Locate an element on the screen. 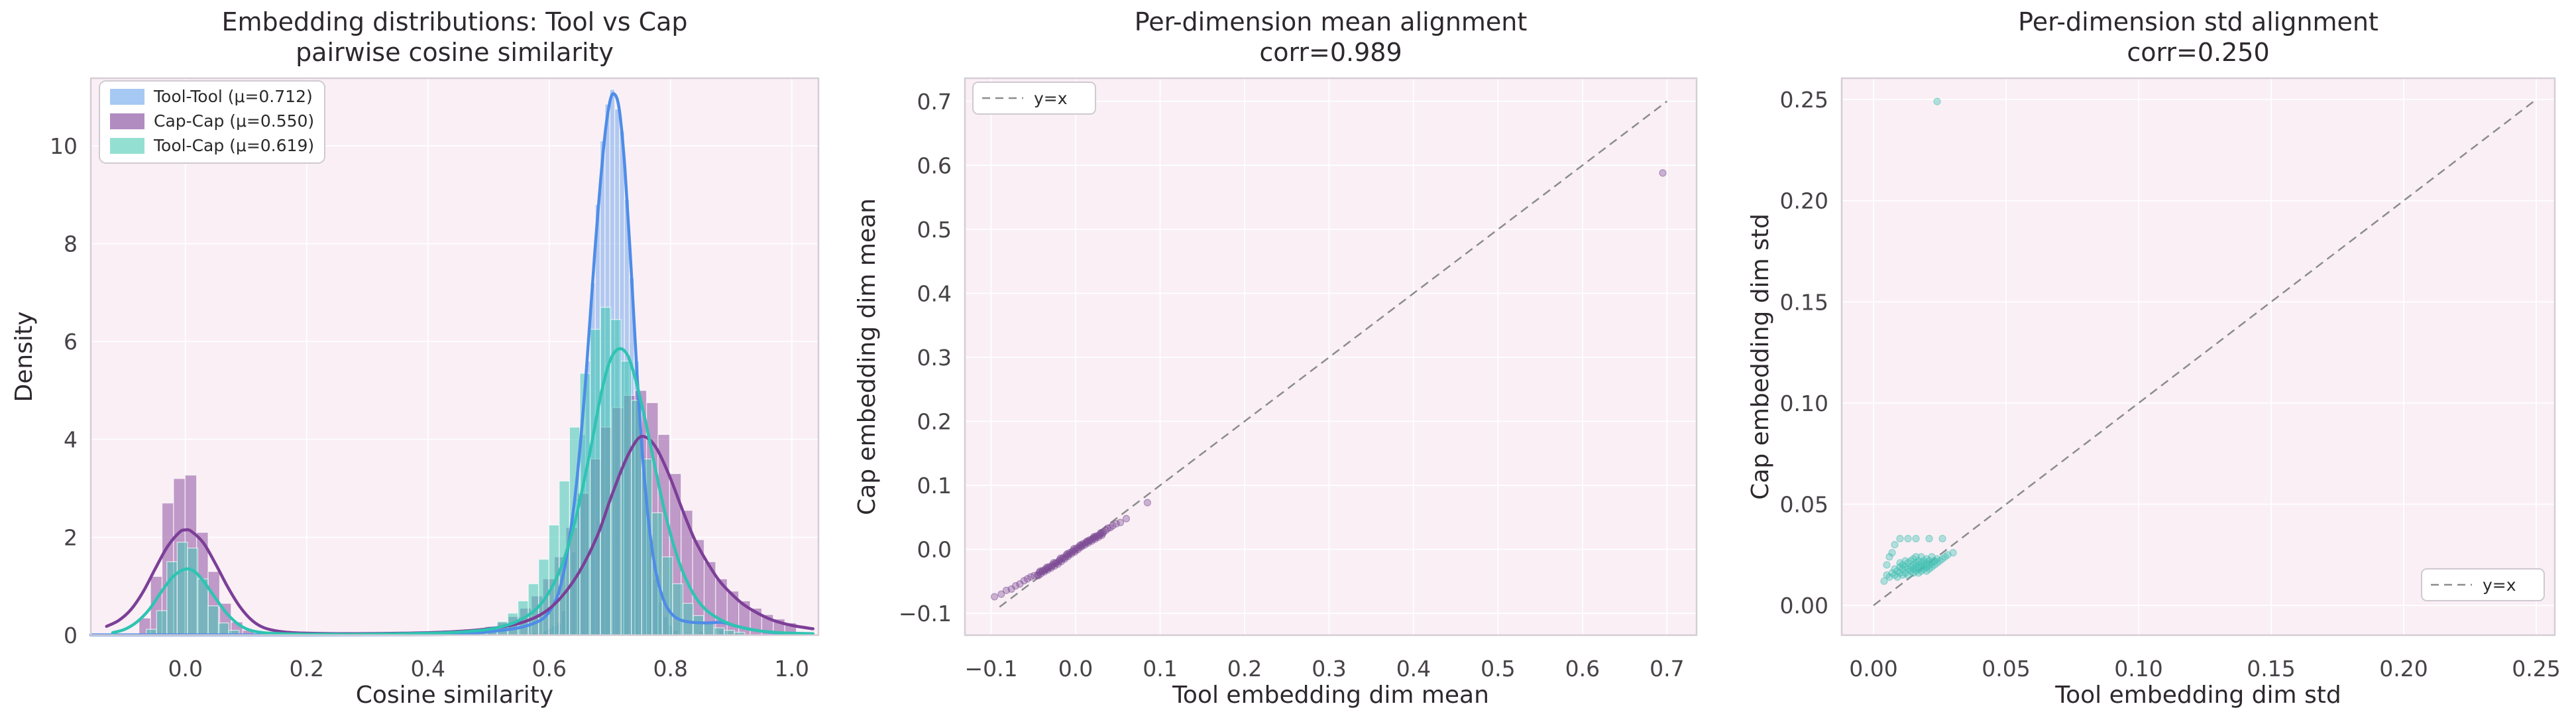  y-tick-label: 0.15 is located at coordinates (1804, 302).